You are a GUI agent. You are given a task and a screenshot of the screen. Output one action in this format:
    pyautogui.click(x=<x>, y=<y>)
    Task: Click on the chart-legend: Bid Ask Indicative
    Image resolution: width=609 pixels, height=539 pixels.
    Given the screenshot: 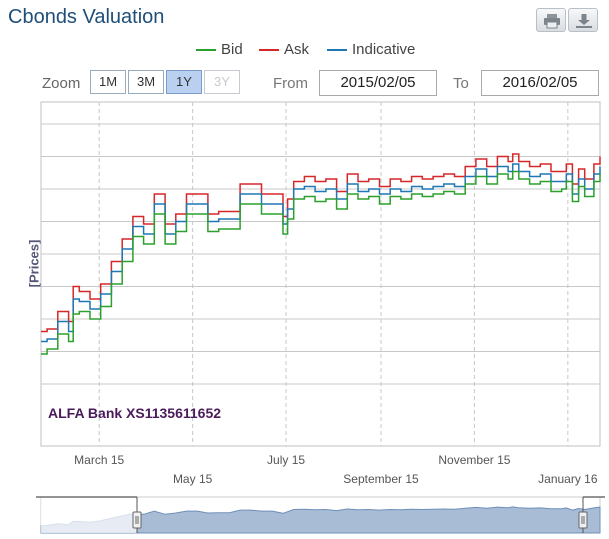 What is the action you would take?
    pyautogui.click(x=304, y=50)
    